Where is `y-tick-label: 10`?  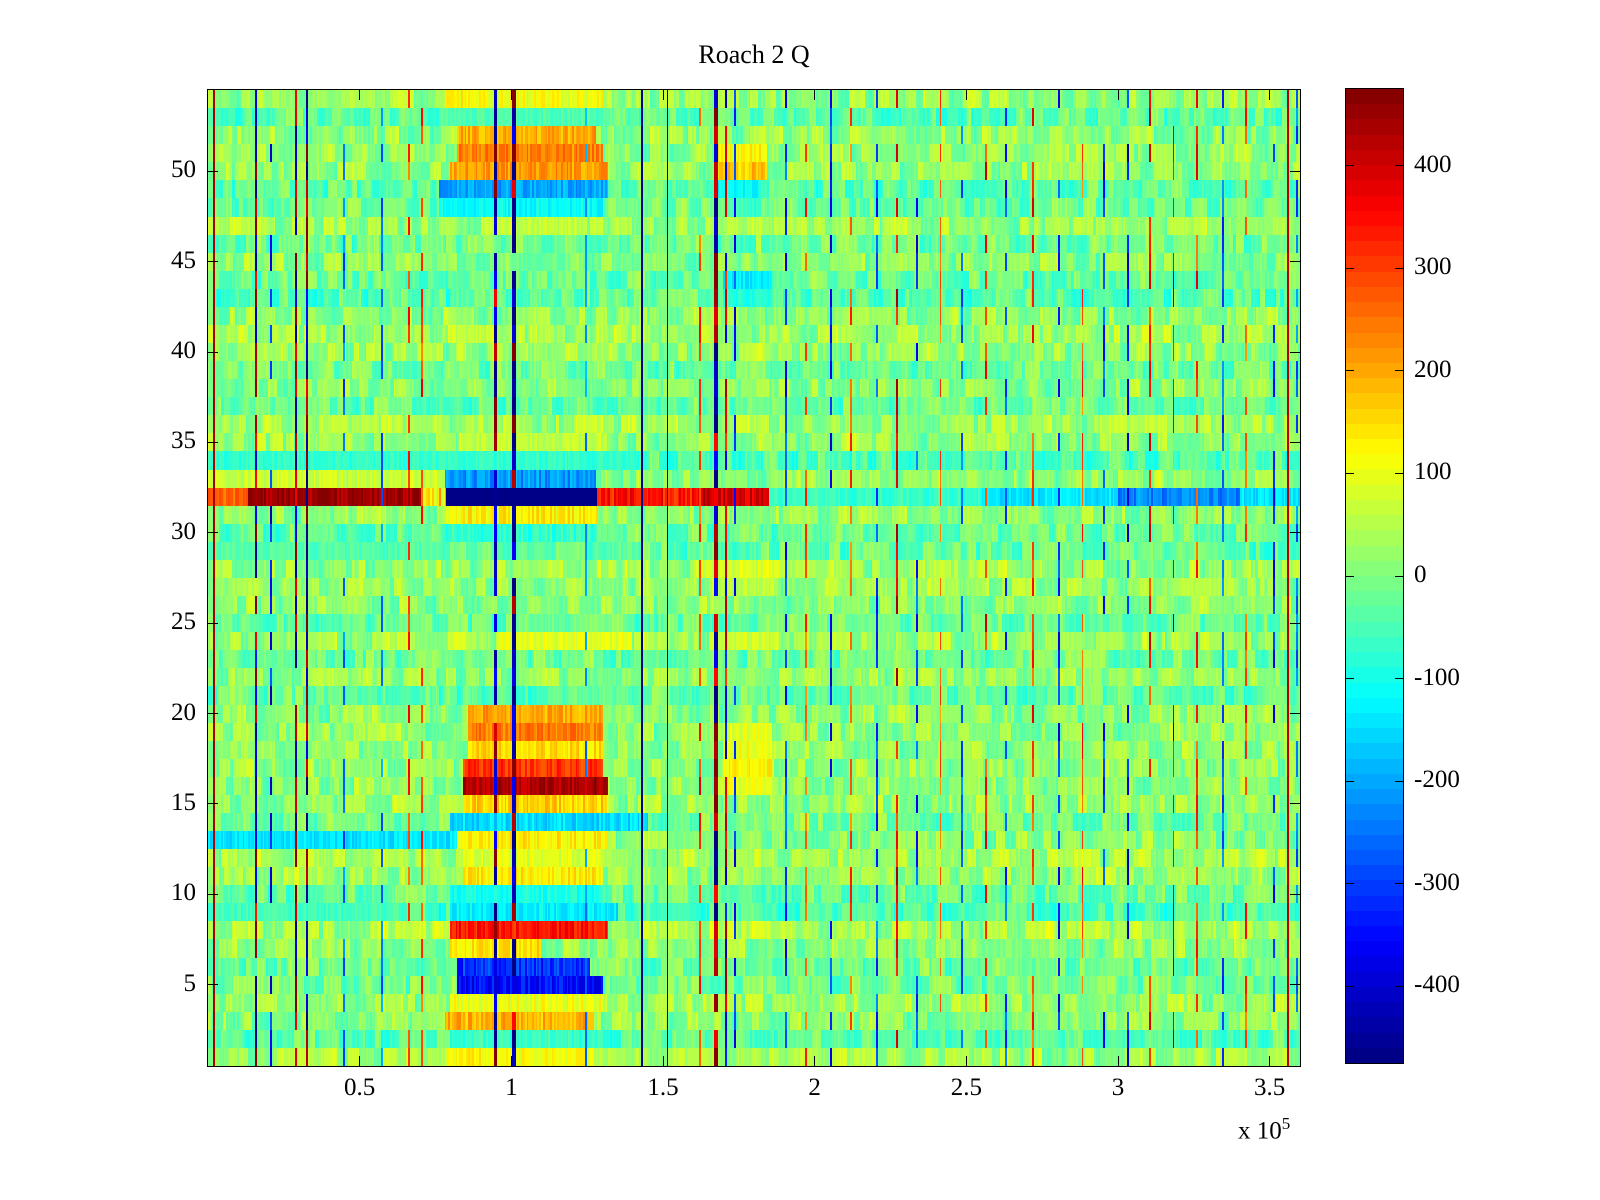 y-tick-label: 10 is located at coordinates (183, 893).